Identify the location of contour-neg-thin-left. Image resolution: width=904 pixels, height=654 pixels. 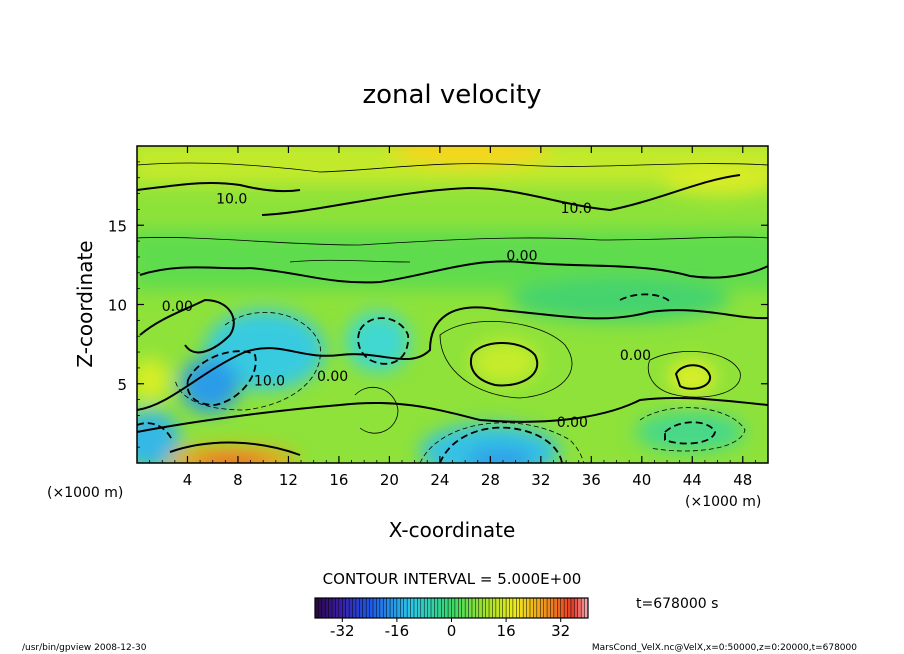
(247, 361).